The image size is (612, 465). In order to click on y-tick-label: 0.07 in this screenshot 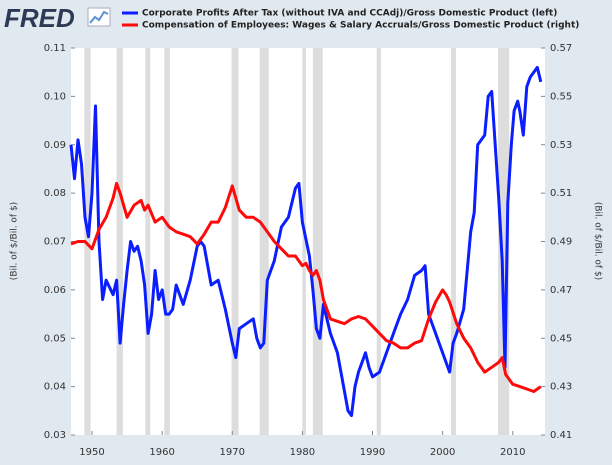, I will do `click(55, 242)`.